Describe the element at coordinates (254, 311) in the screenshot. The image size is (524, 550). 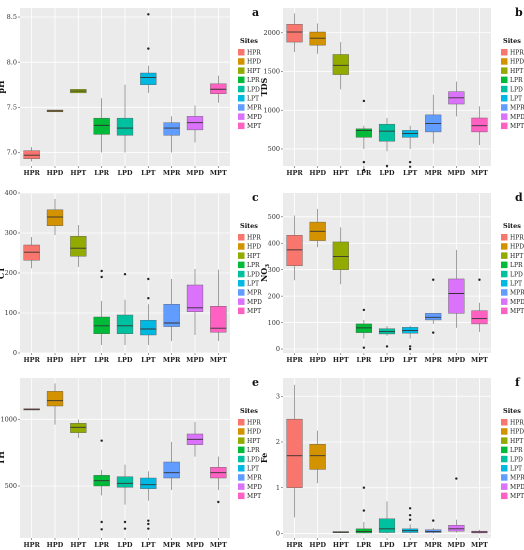
I see `legend-item-label: MPT` at that location.